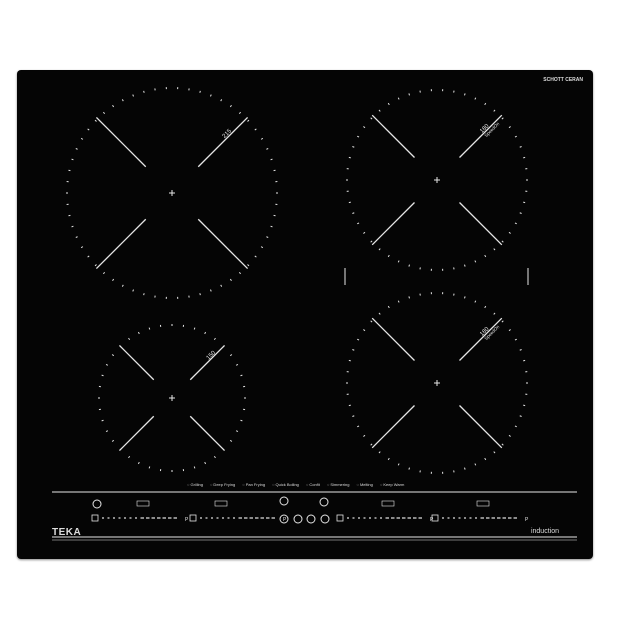 The width and height of the screenshot is (629, 630). I want to click on function-pan-frying: ◌ Pan Frying, so click(254, 484).